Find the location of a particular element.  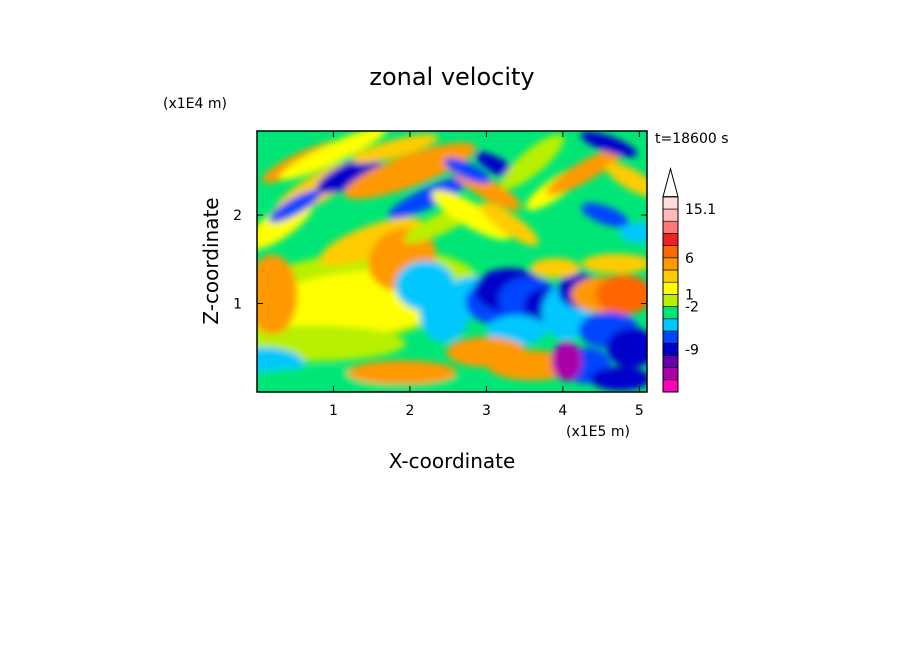

colorbar-label: -2 is located at coordinates (692, 308).